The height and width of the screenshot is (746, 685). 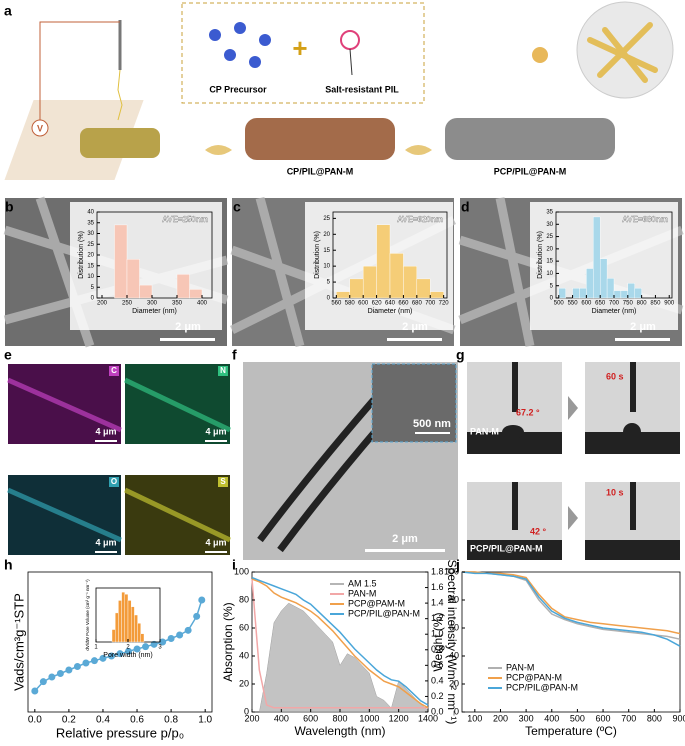 What do you see at coordinates (438, 641) in the screenshot?
I see `y-axis-label: Weight (%)` at bounding box center [438, 641].